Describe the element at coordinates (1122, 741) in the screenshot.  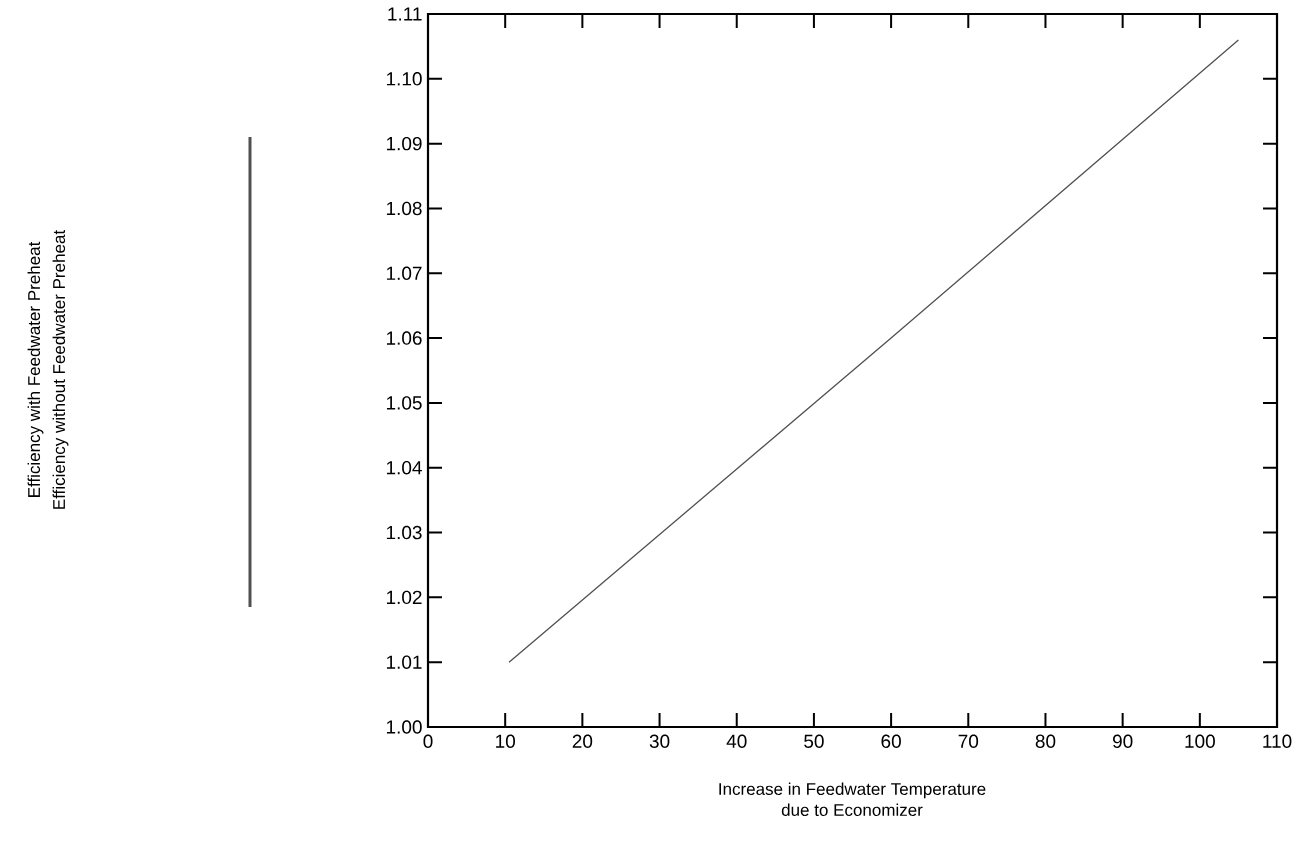
I see `x-tick-label: 90` at that location.